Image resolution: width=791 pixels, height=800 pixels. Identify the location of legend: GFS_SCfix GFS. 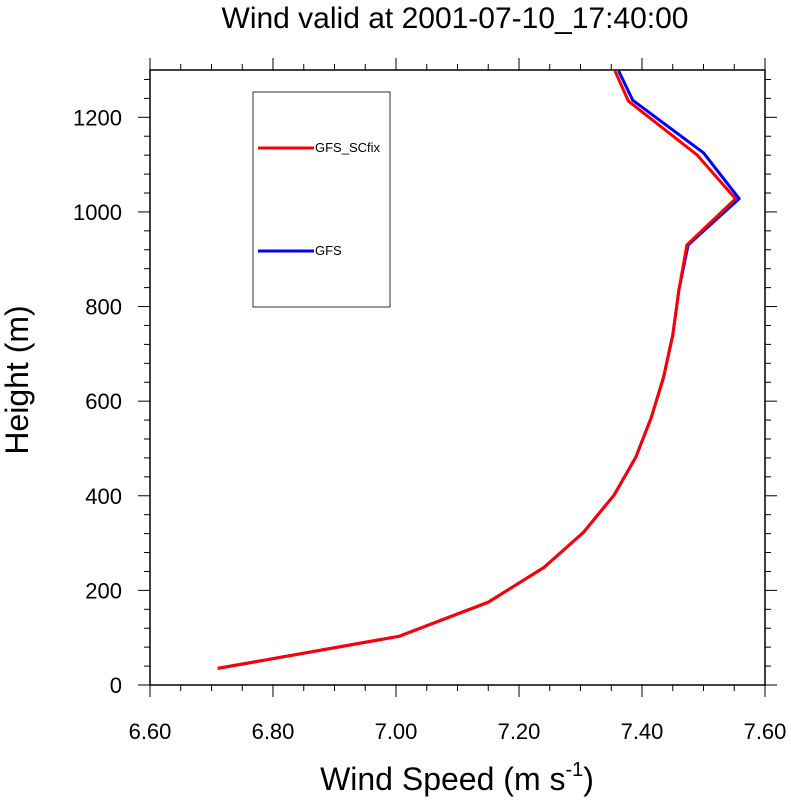
(321, 199).